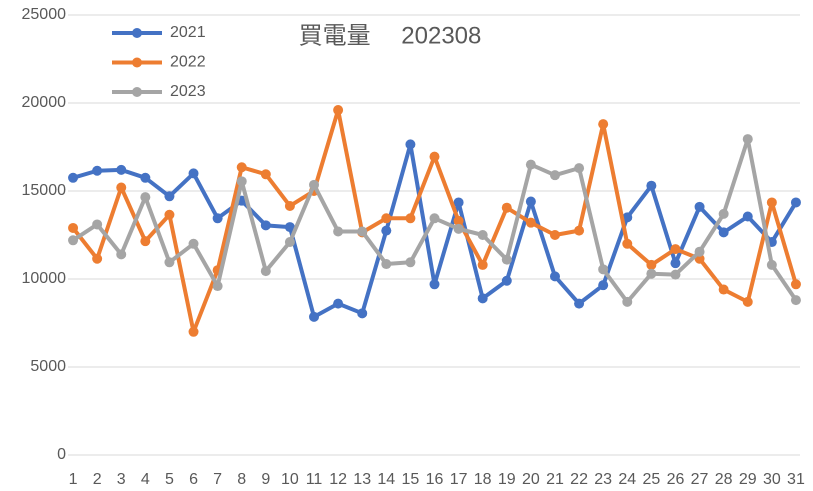  What do you see at coordinates (188, 91) in the screenshot?
I see `legend-label: 2023` at bounding box center [188, 91].